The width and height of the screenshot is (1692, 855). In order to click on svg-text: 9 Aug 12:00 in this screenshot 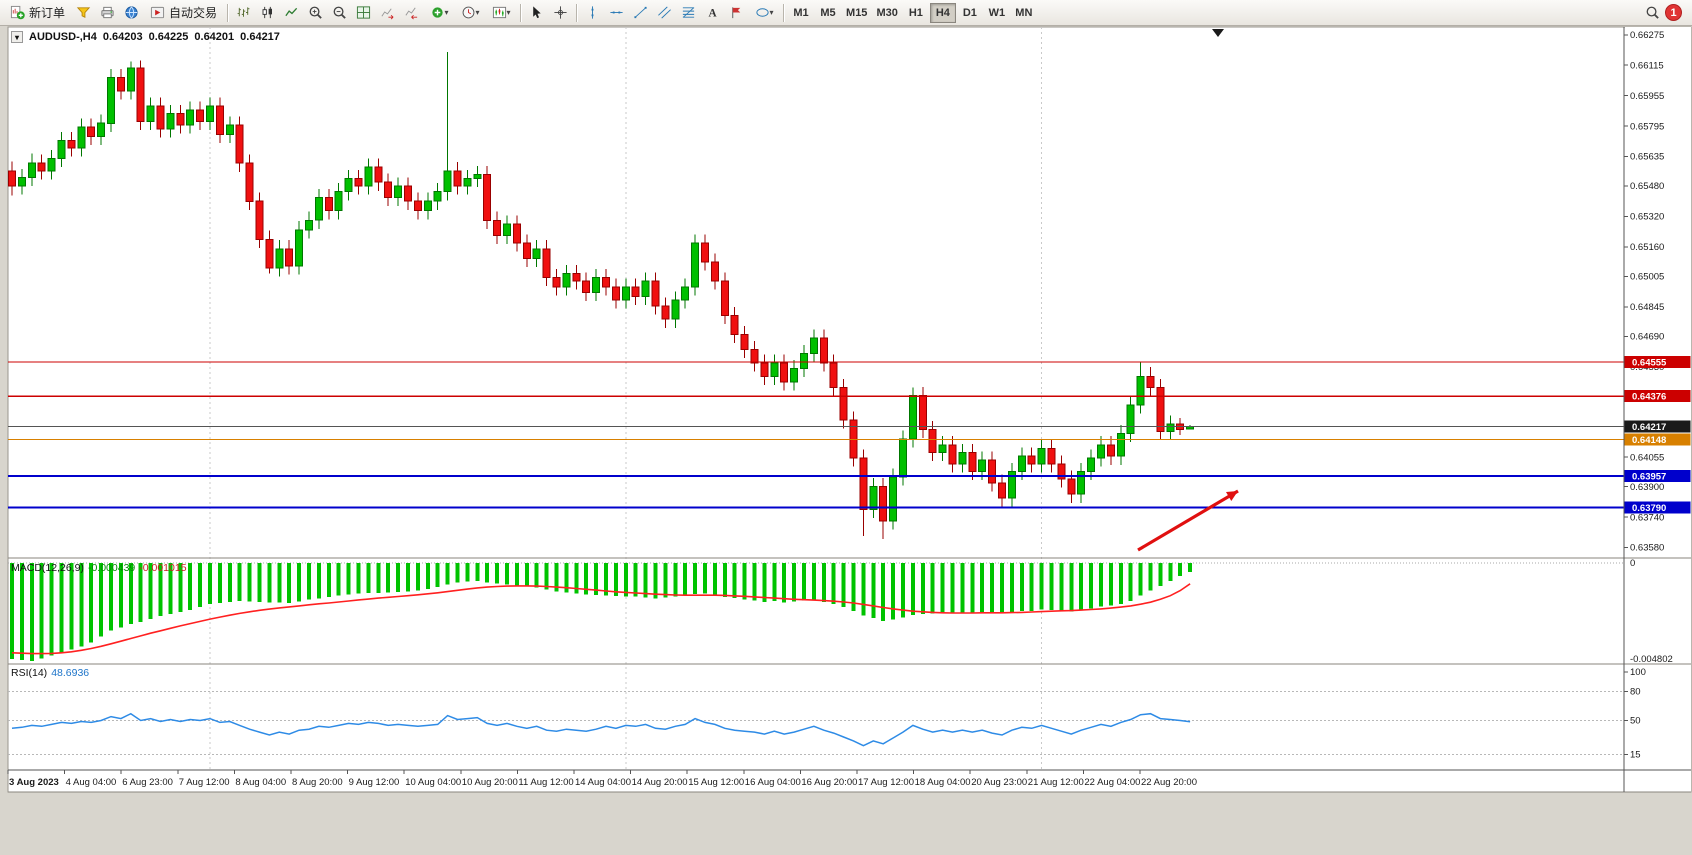, I will do `click(374, 782)`.